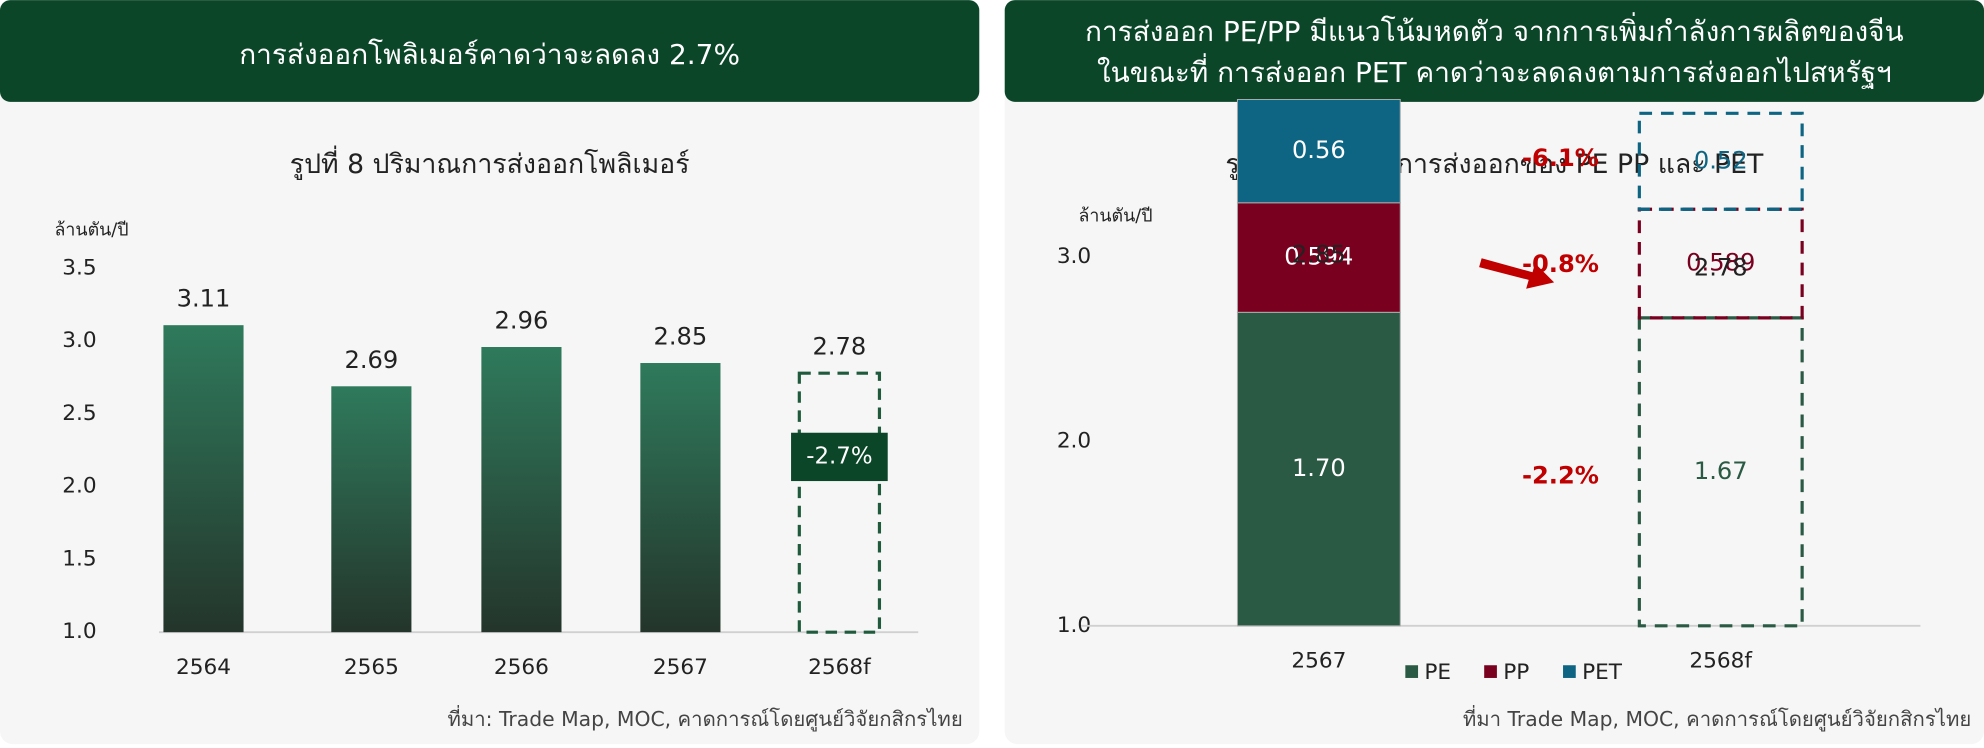 Image resolution: width=1984 pixels, height=748 pixels. What do you see at coordinates (371, 667) in the screenshot?
I see `x-tick-label: 2565` at bounding box center [371, 667].